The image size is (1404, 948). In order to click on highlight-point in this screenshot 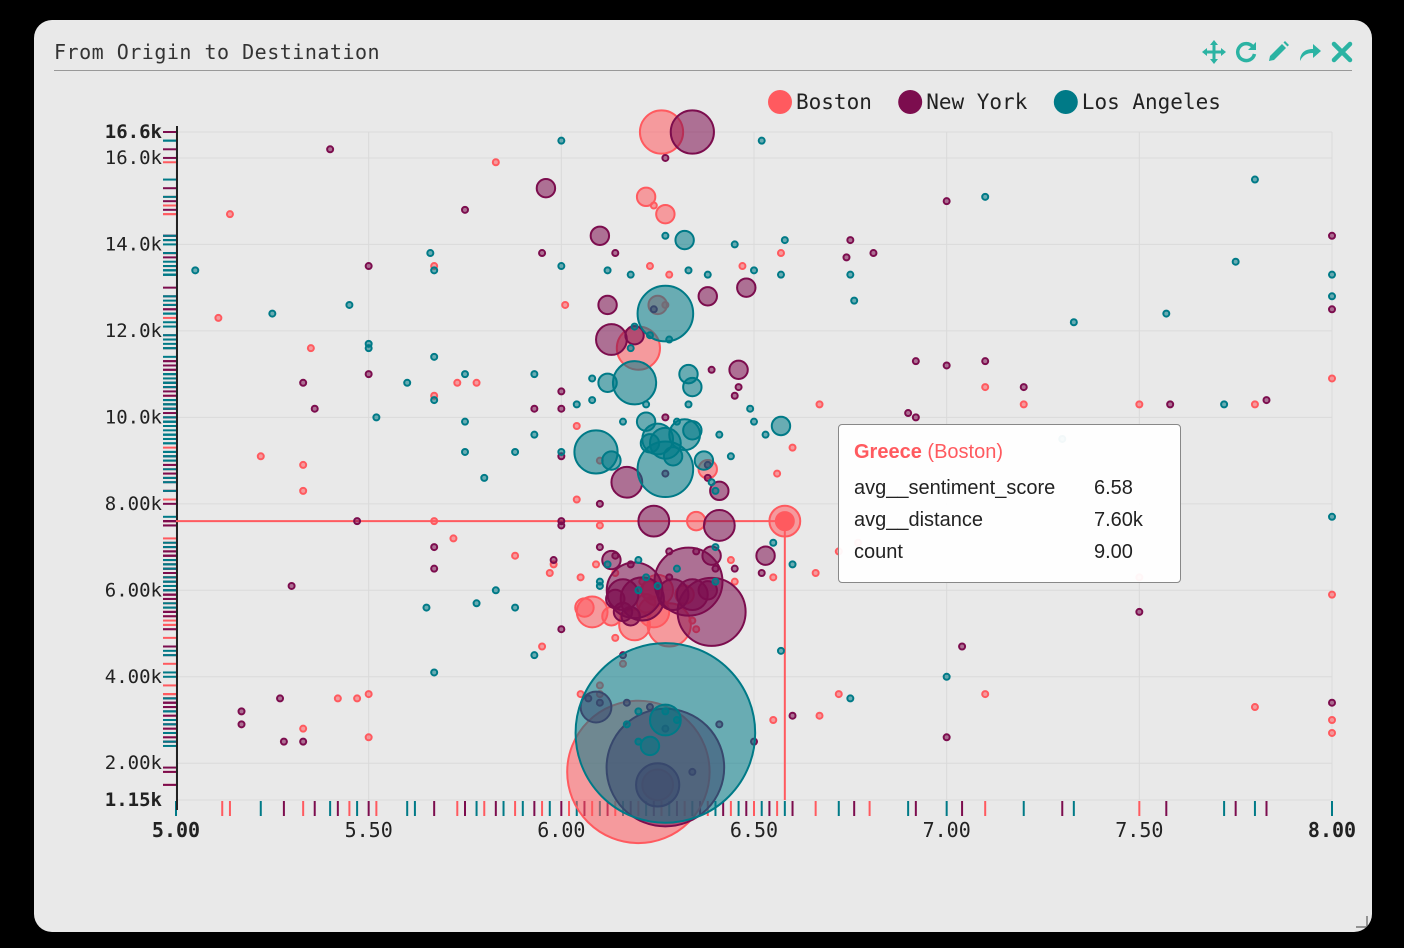, I will do `click(784, 521)`.